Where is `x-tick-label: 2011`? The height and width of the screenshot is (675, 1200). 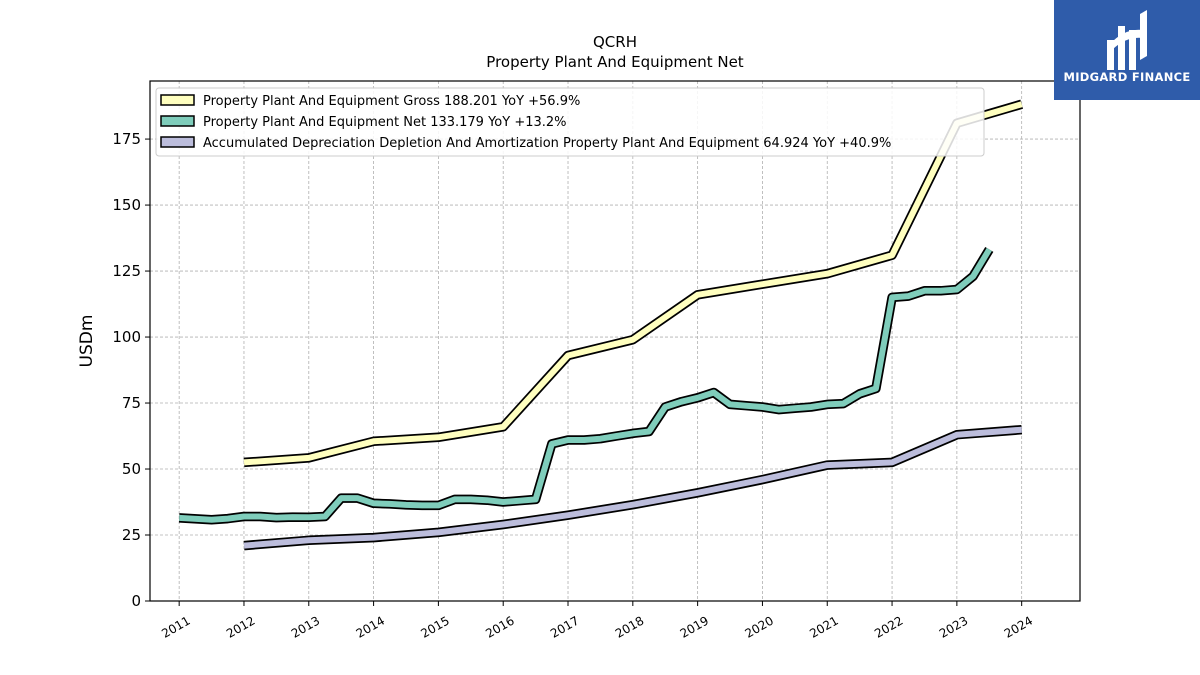
x-tick-label: 2011 is located at coordinates (175, 626).